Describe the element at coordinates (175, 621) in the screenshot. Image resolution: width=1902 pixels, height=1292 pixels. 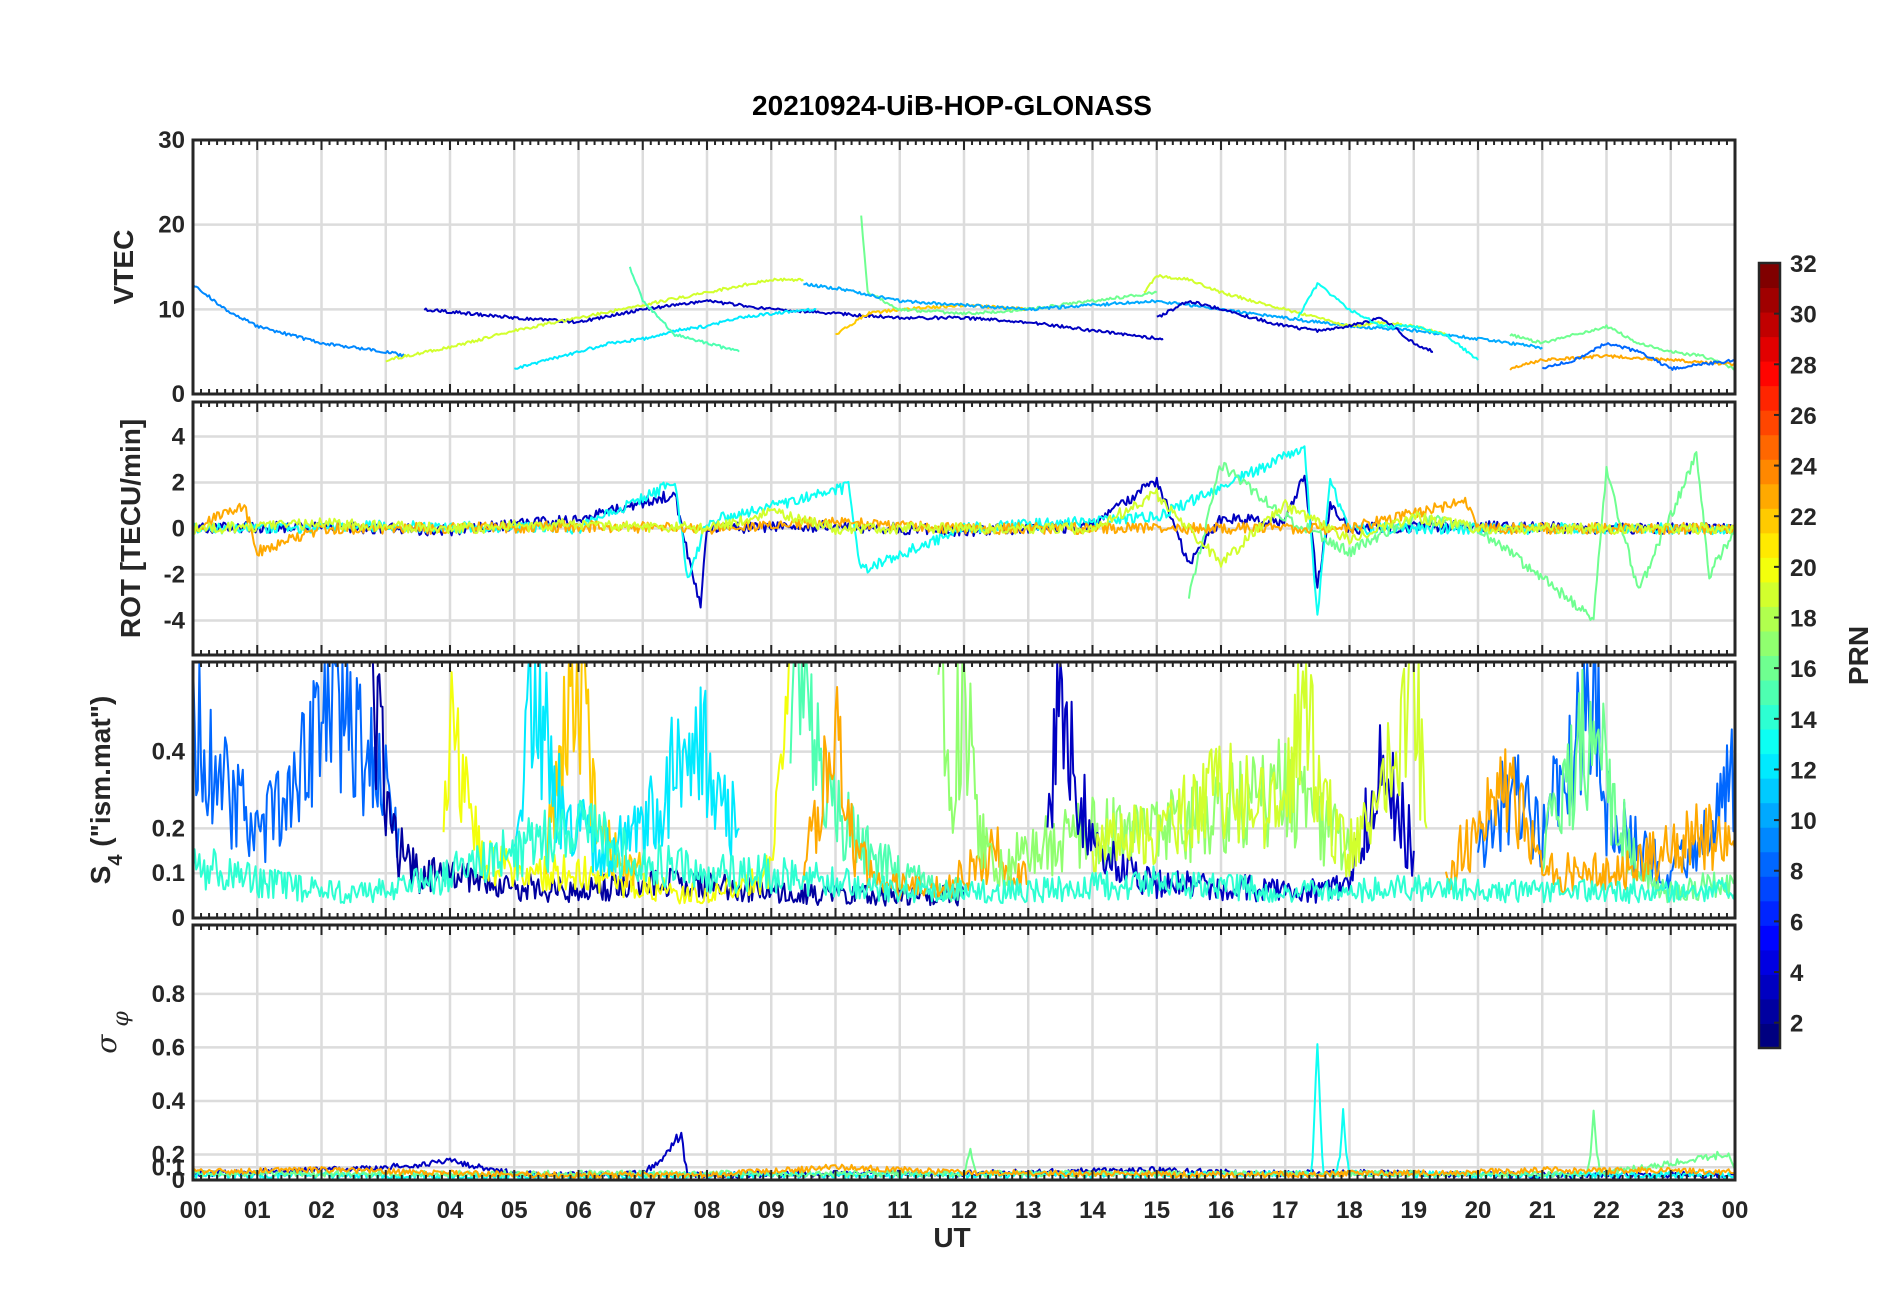
I see `y-tick-label: -4` at that location.